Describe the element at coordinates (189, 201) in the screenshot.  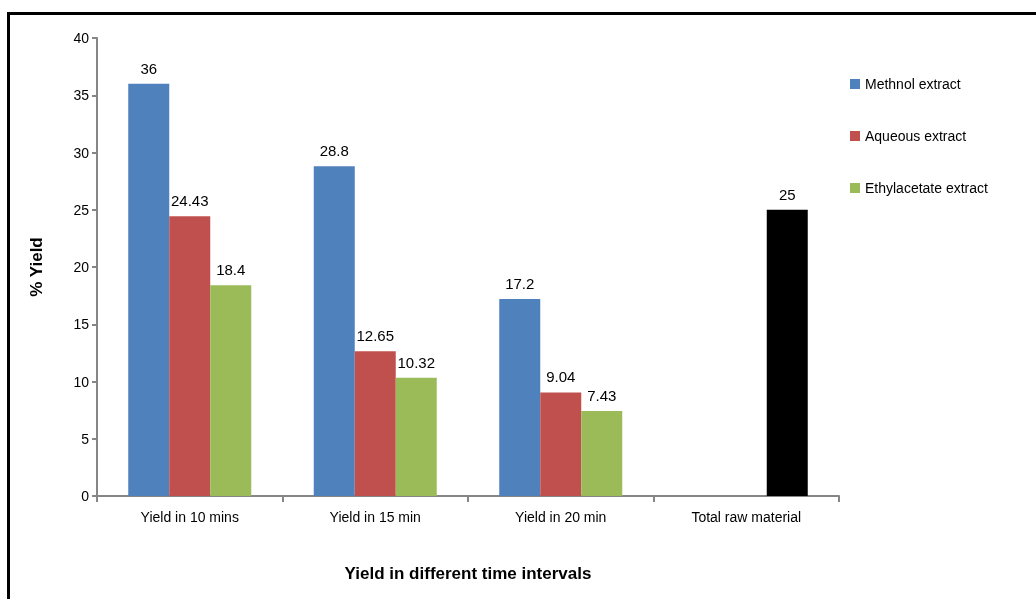
I see `data-label: 24.43` at that location.